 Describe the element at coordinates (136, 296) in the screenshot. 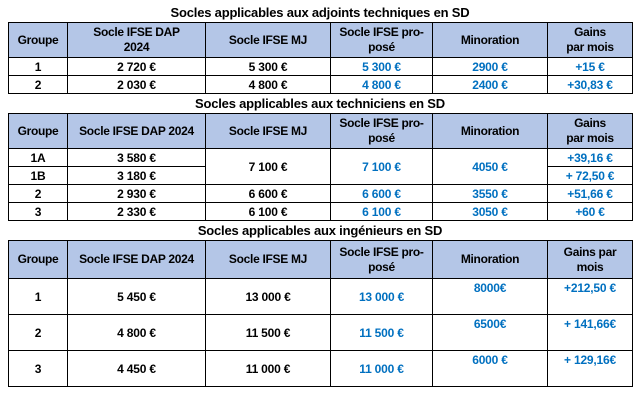

I see `cell-socle-ifse-dap: 5 450 €` at that location.